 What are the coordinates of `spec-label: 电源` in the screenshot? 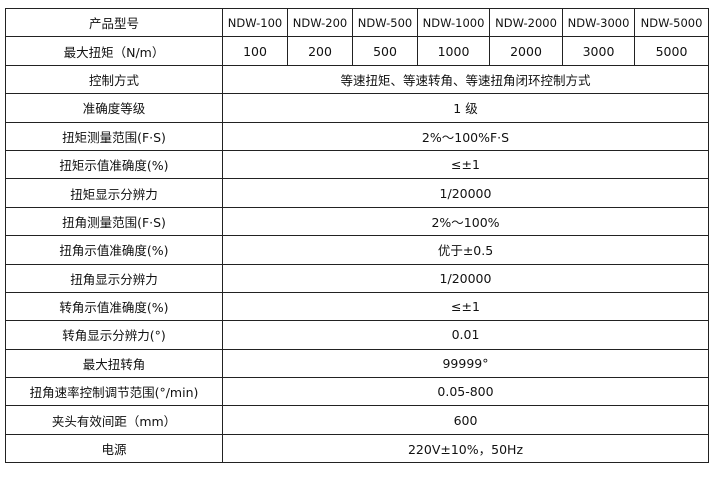 It's located at (114, 448).